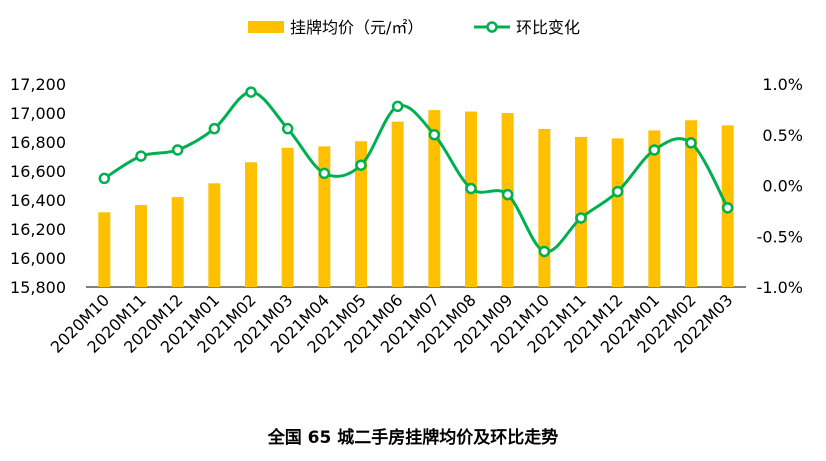 The image size is (826, 461). Describe the element at coordinates (782, 84) in the screenshot. I see `y-right-tick-label: 1.0%` at that location.